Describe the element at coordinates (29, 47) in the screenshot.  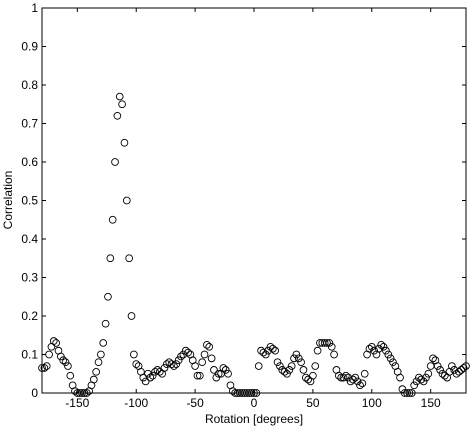
I see `y-tick-label: 0.9` at that location.